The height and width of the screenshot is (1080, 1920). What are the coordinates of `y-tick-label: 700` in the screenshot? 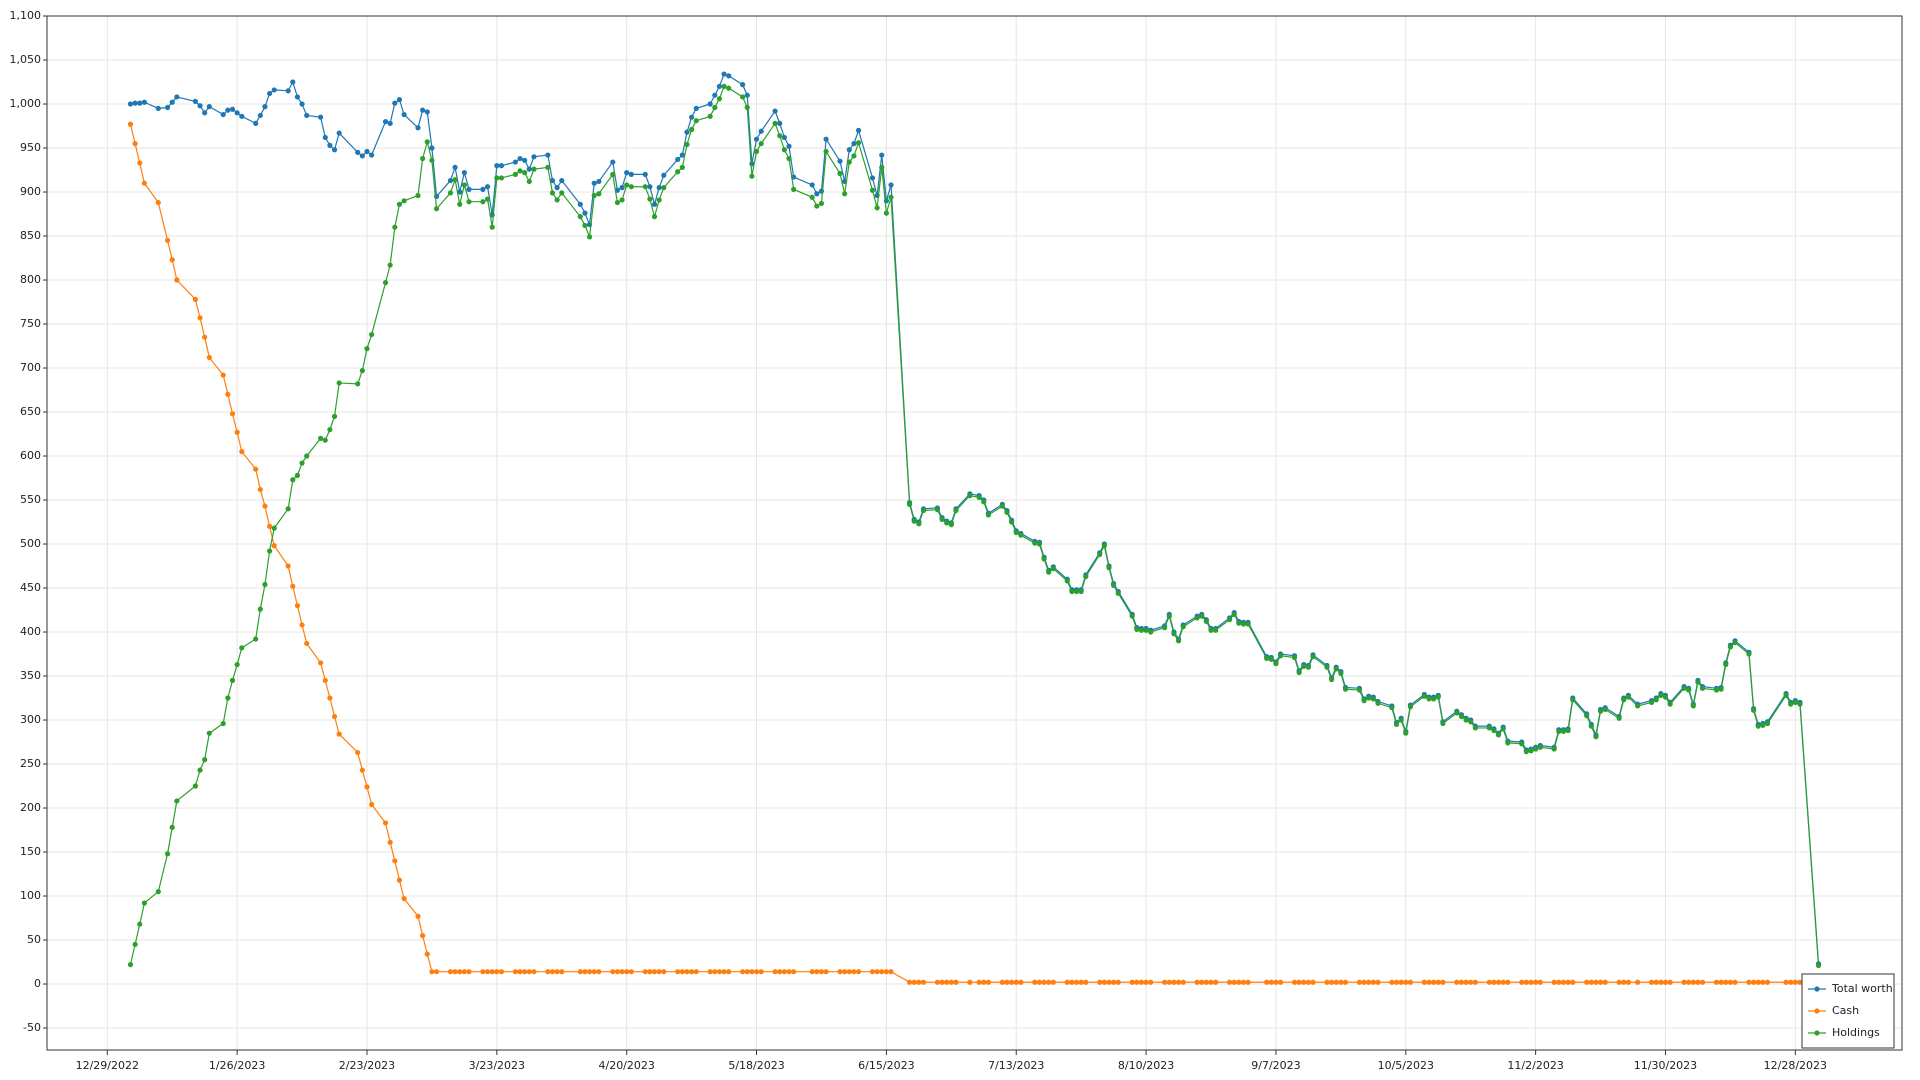 It's located at (30, 367).